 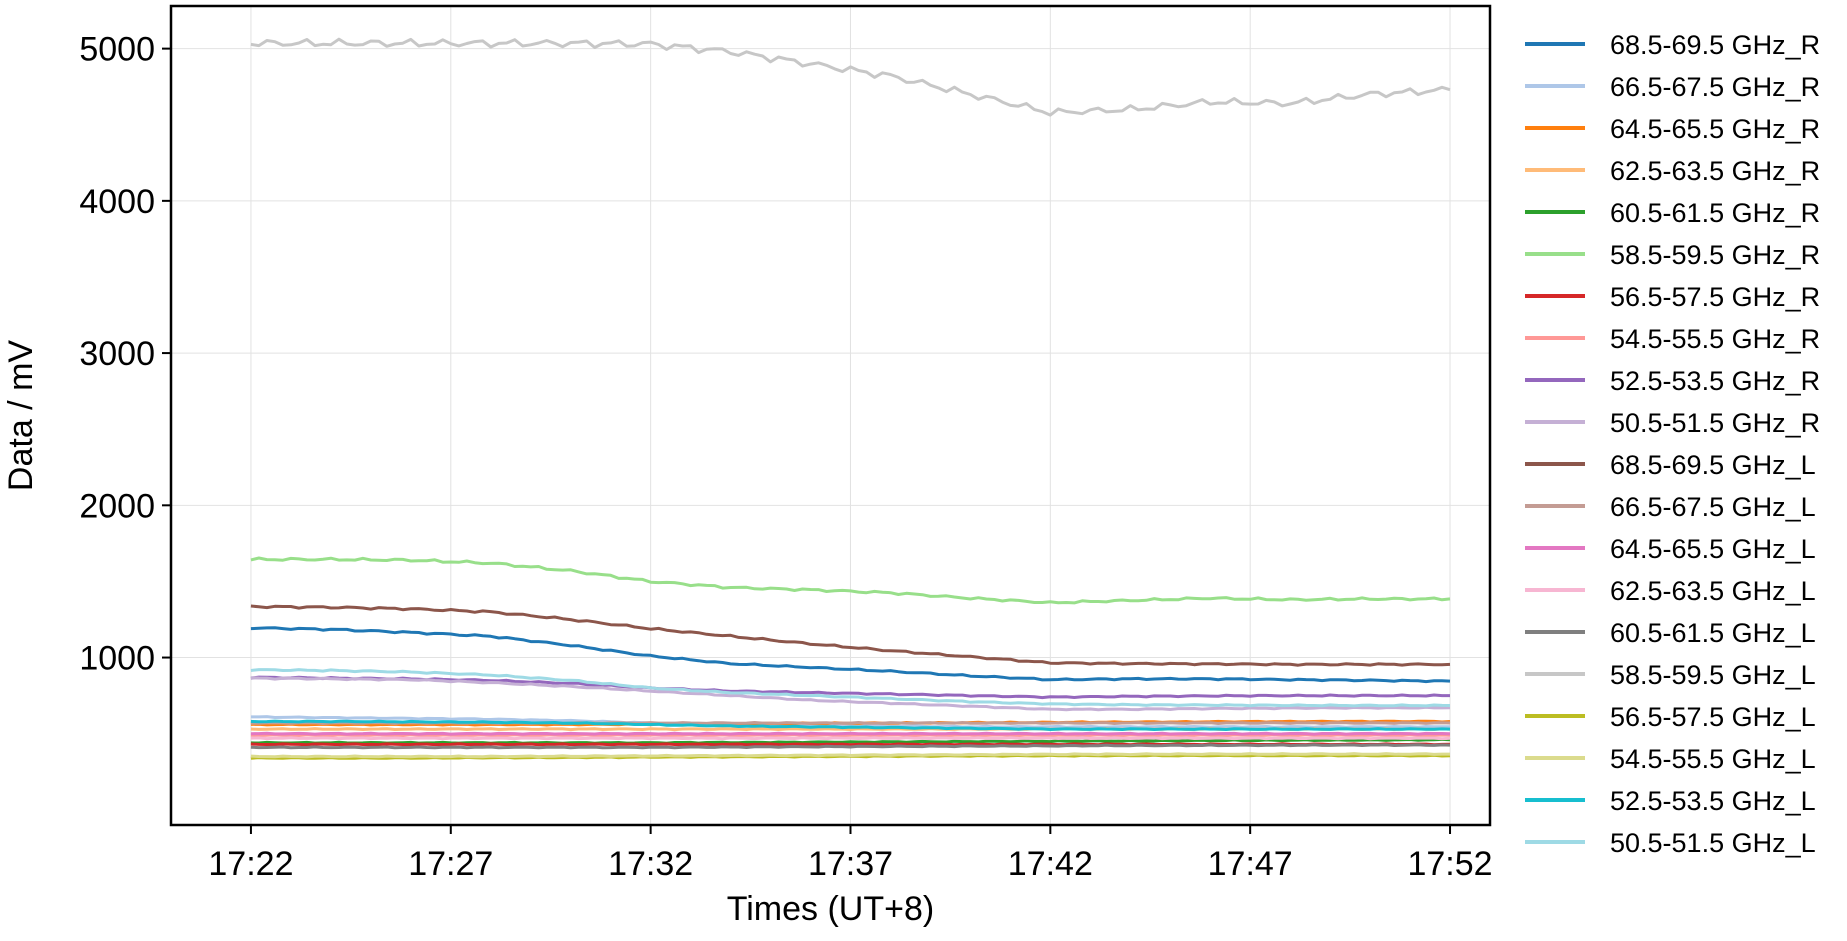 What do you see at coordinates (21, 415) in the screenshot?
I see `y-axis-label: Data / mV` at bounding box center [21, 415].